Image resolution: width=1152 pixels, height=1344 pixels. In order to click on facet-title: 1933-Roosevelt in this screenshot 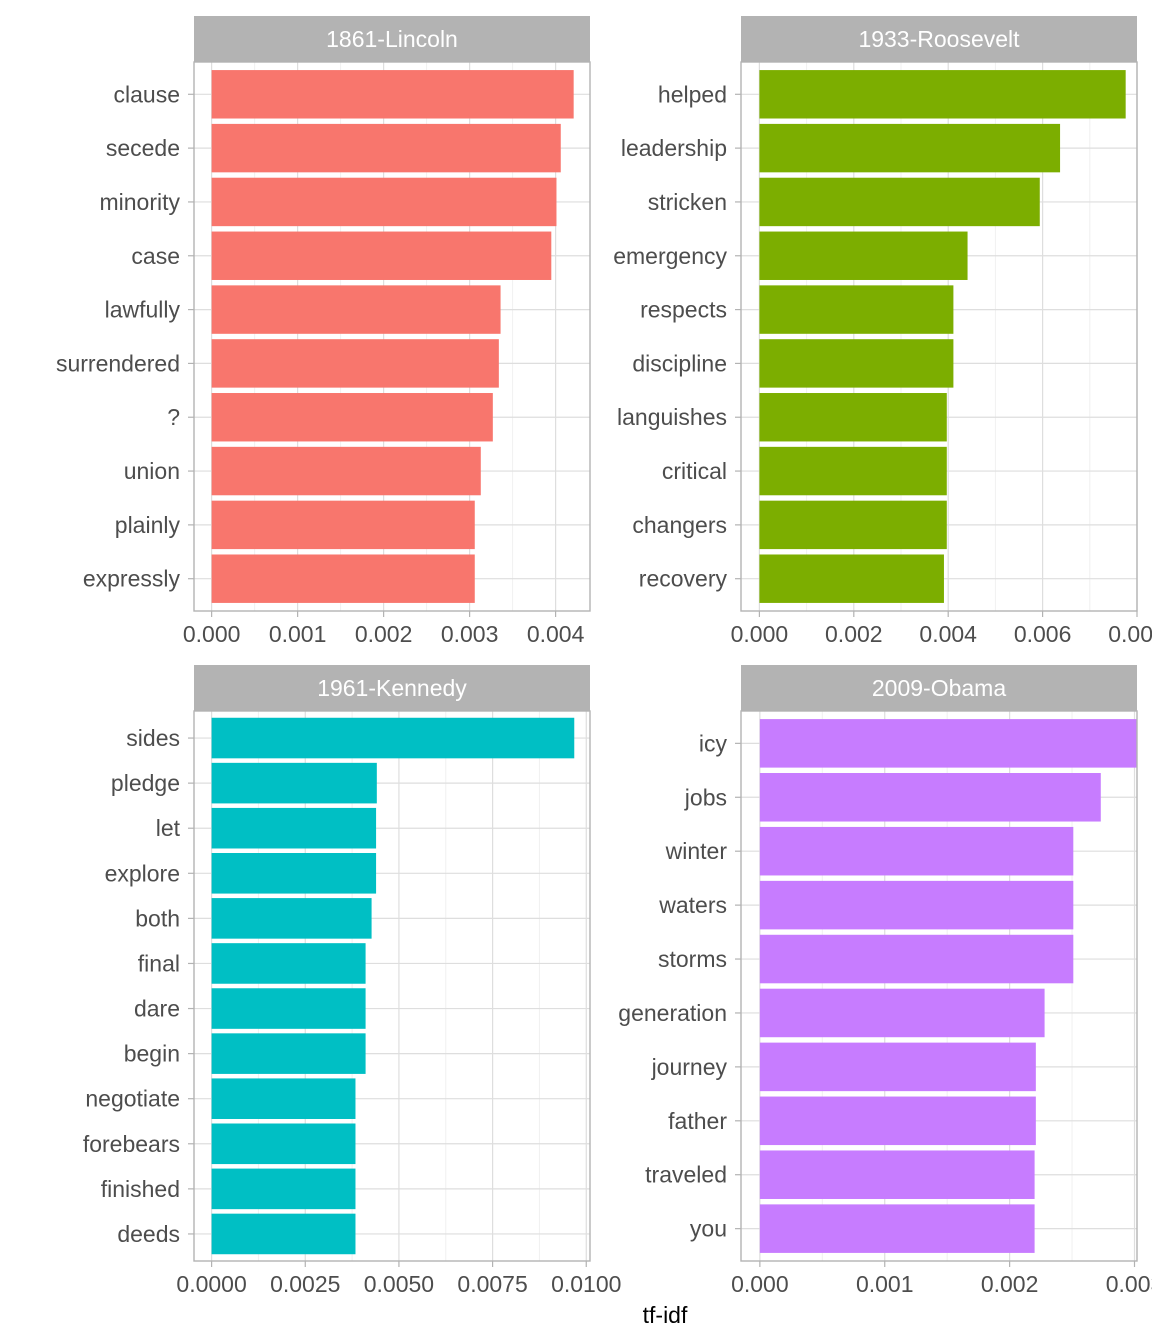, I will do `click(939, 39)`.